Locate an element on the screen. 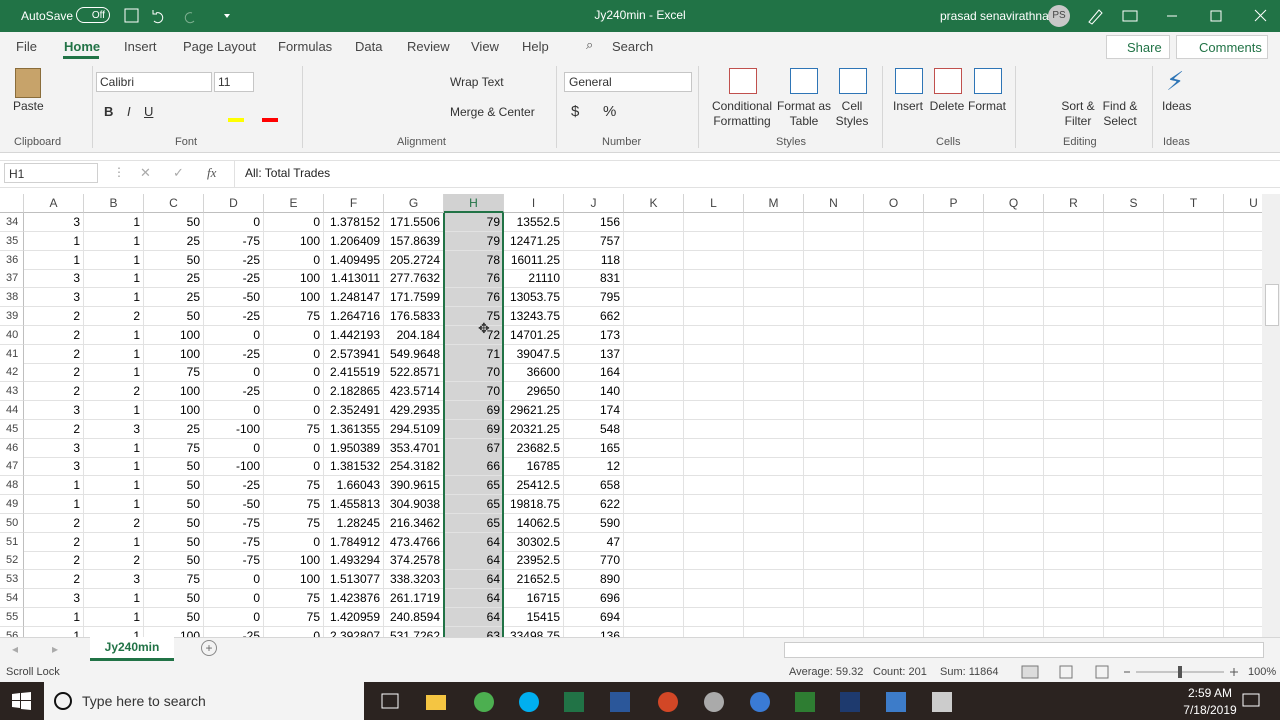 This screenshot has height=720, width=1280. formula-content: All: Total Trades is located at coordinates (288, 173).